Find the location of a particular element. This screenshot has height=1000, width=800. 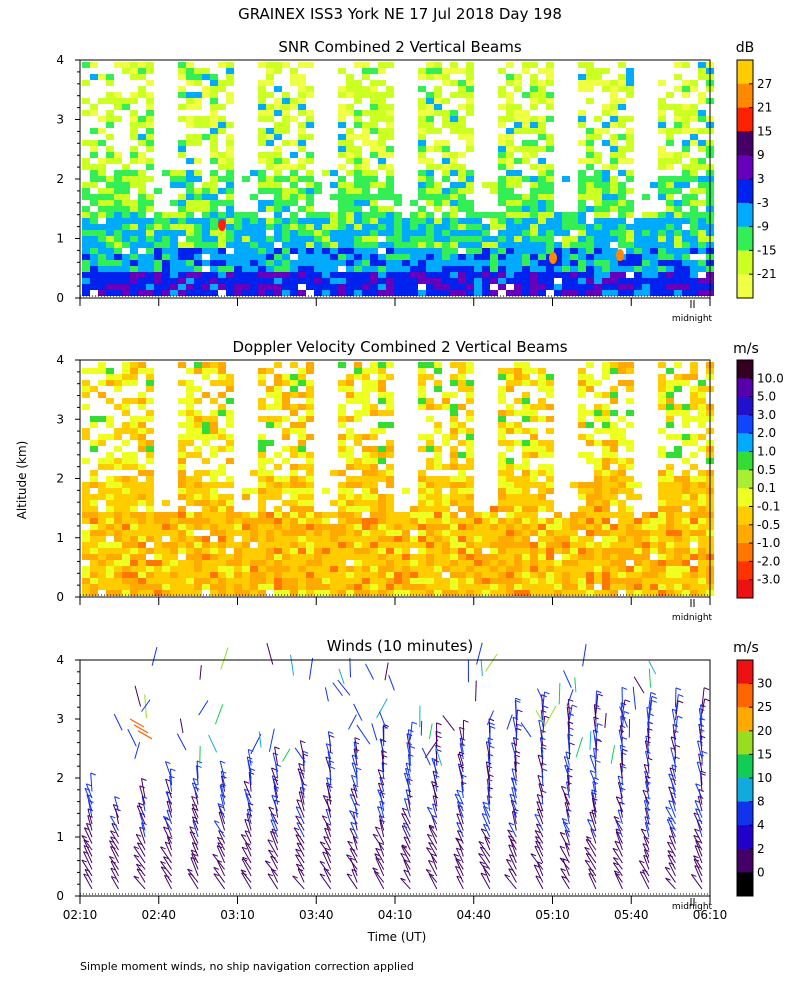

colorbar-label: -1.0 is located at coordinates (768, 543).